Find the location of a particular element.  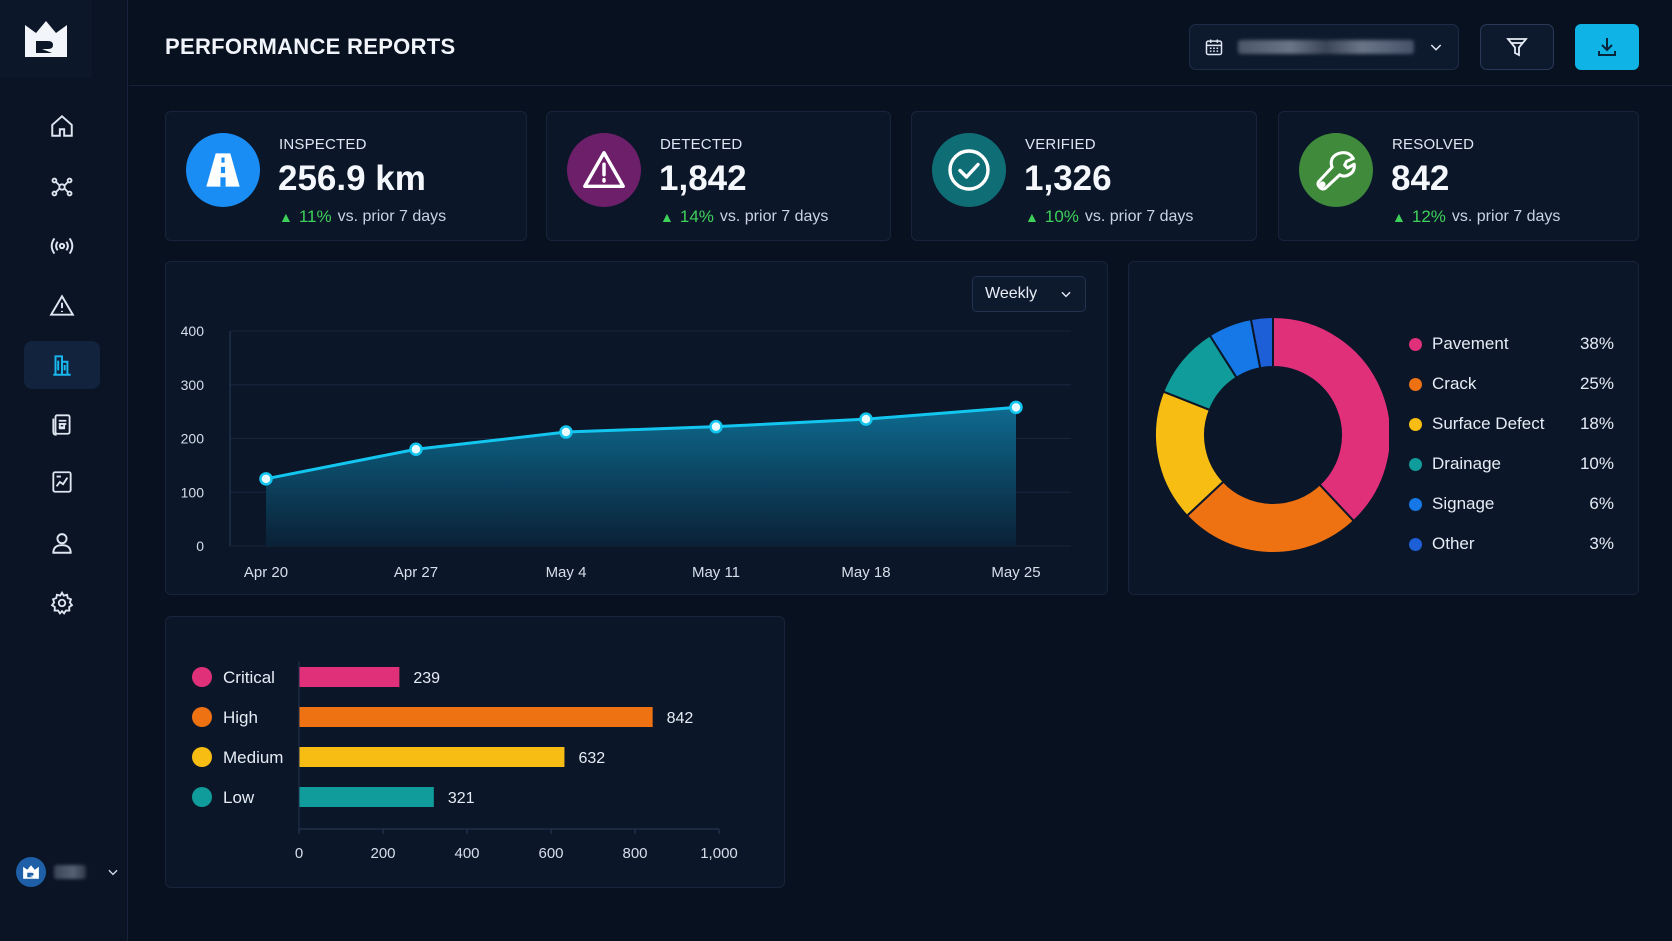

legend-label: Surface Defect is located at coordinates (1488, 423).